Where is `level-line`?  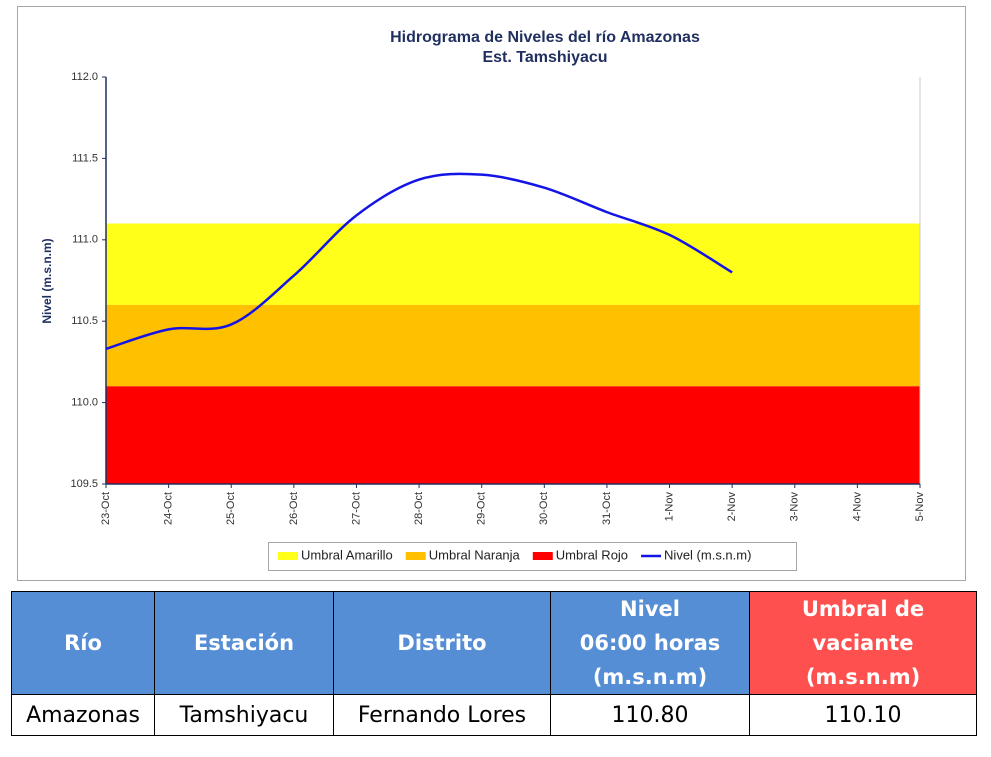 level-line is located at coordinates (419, 261).